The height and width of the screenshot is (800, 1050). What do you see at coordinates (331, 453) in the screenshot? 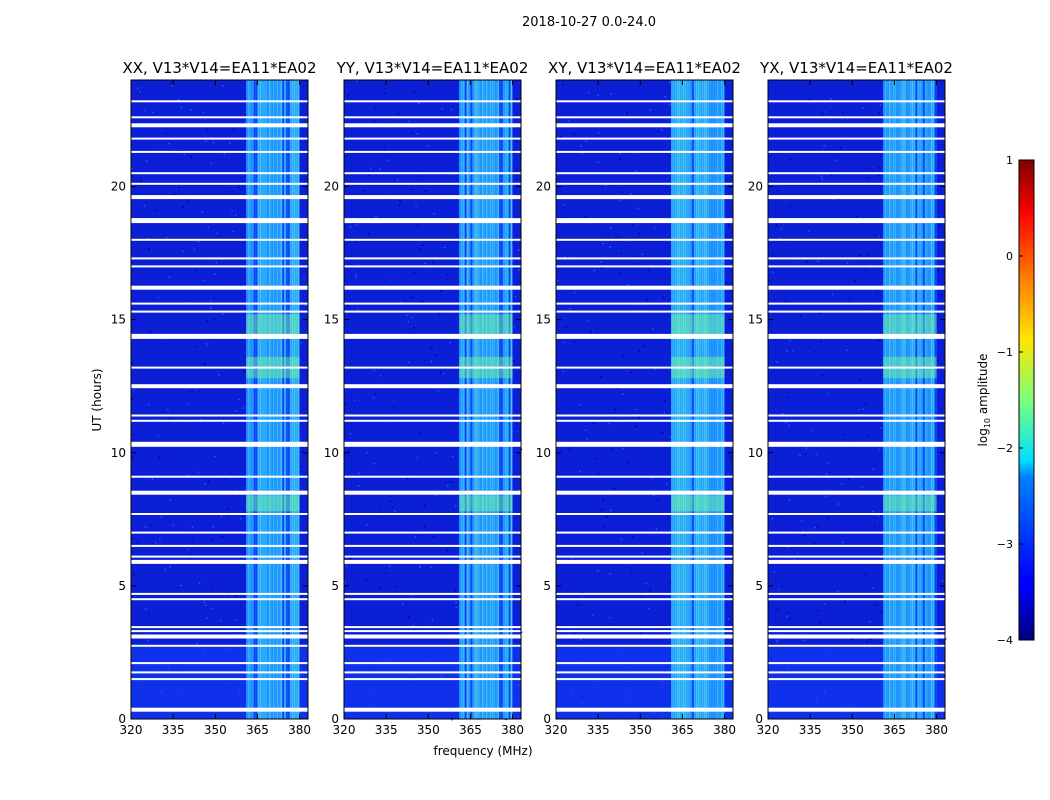
I see `y-tick-label: 10` at bounding box center [331, 453].